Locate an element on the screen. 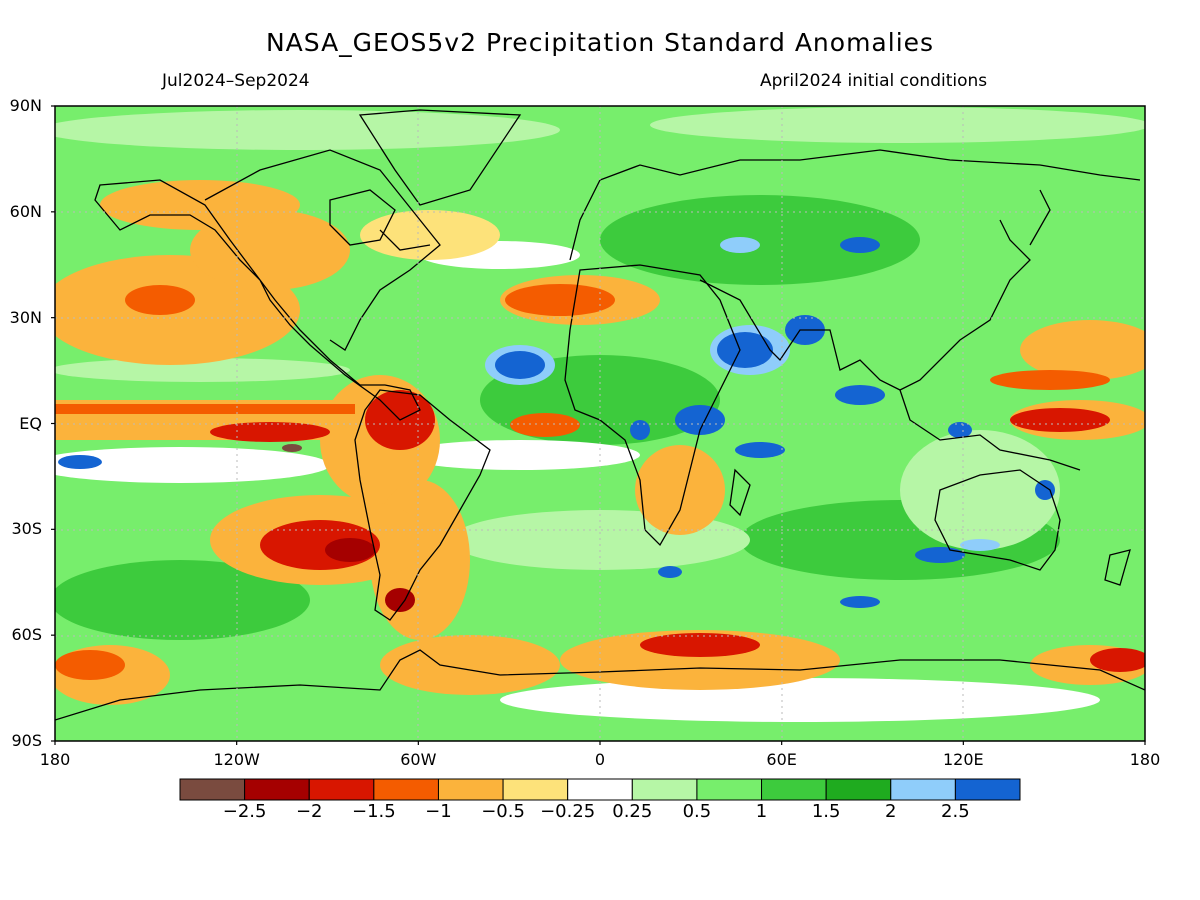 Image resolution: width=1200 pixels, height=900 pixels. forecast-period: Jul2024–Sep2024 is located at coordinates (236, 81).